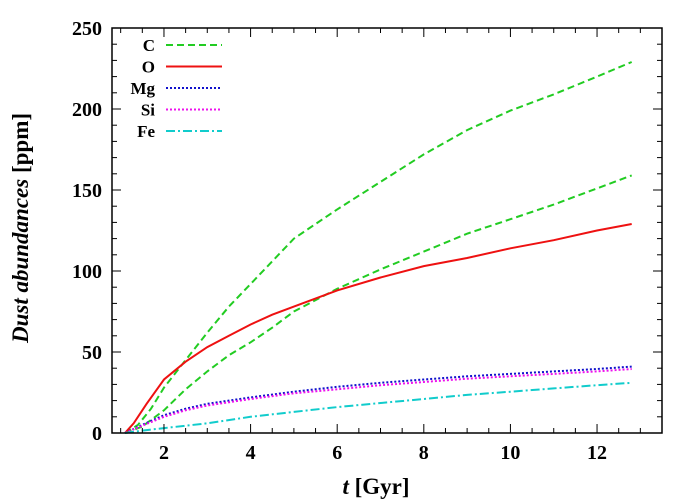  I want to click on x-tick-label: 4, so click(251, 453).